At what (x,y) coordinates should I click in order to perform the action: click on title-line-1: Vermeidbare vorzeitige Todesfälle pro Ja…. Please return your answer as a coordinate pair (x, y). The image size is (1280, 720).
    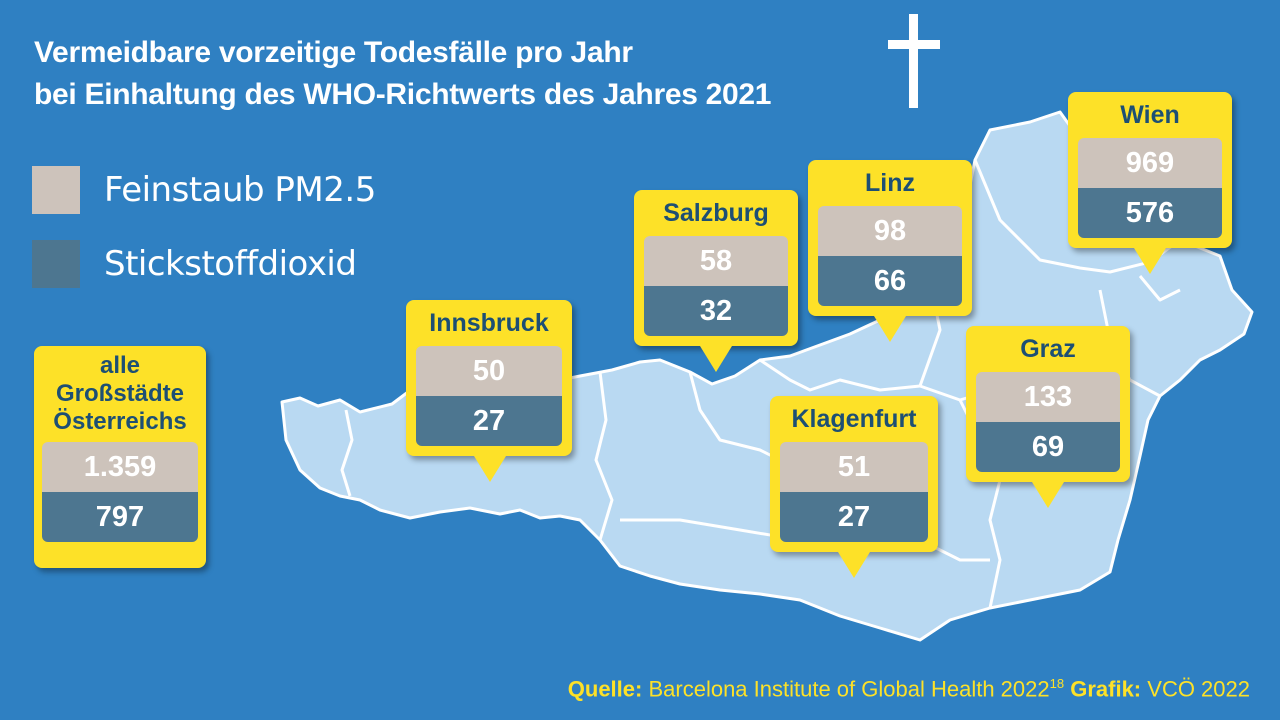
    Looking at the image, I should click on (333, 52).